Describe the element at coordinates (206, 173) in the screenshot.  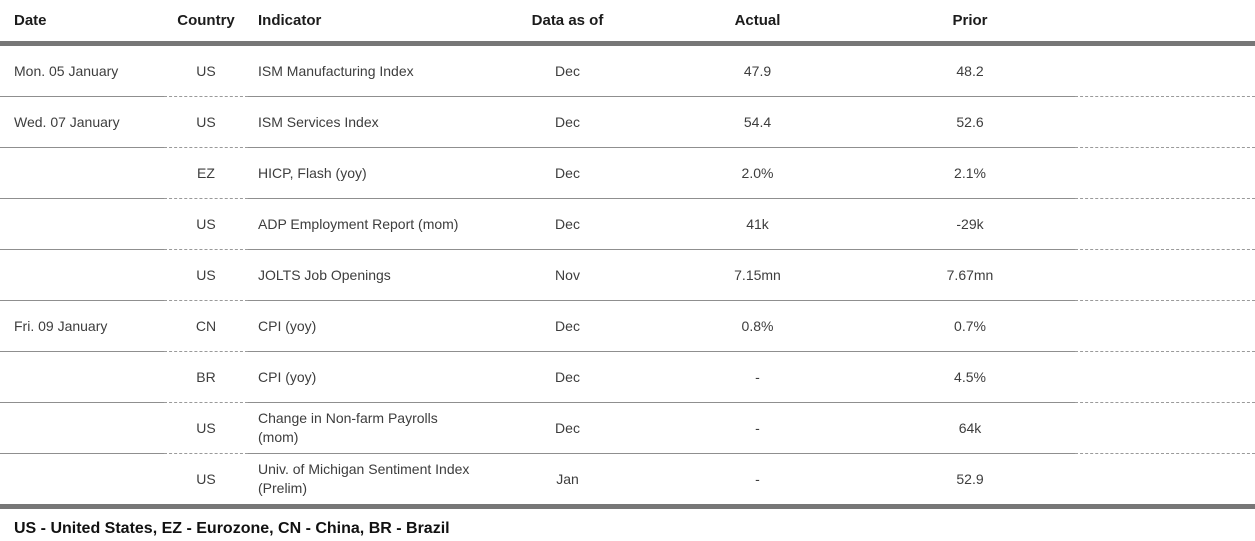
I see `cell-country: EZ` at that location.